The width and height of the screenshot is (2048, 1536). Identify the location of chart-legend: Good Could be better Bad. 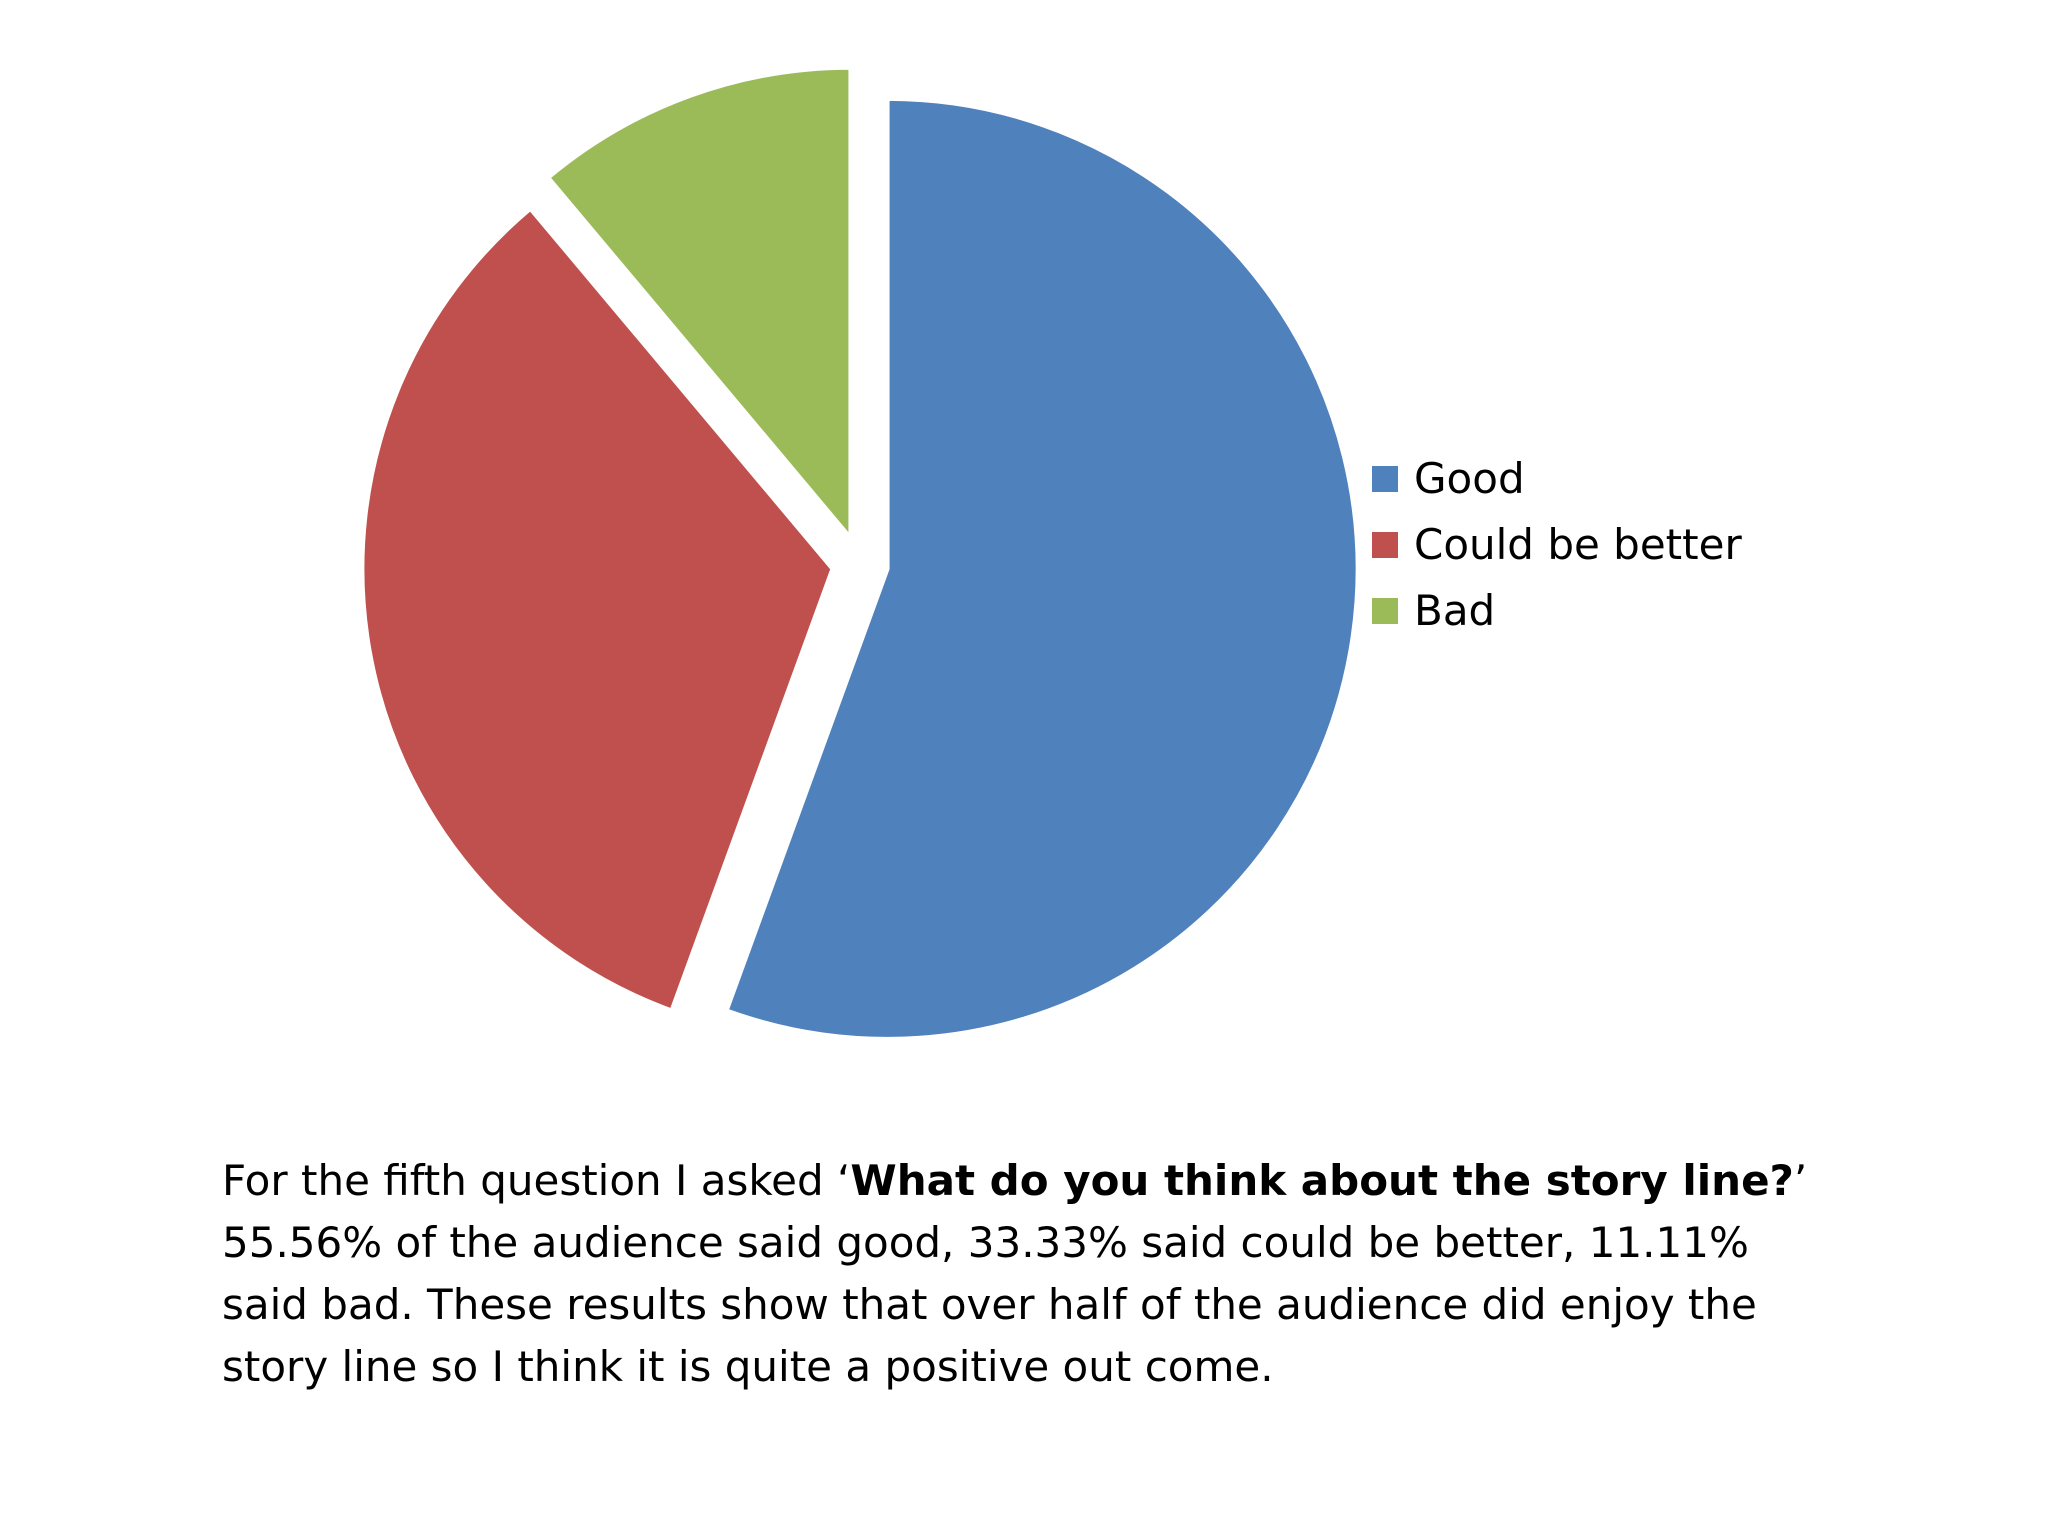
(1557, 545).